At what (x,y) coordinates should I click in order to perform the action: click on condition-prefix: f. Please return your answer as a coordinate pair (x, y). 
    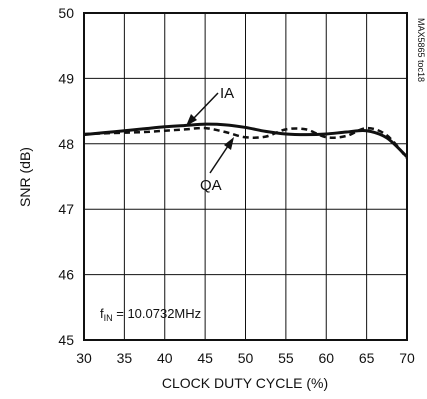
    Looking at the image, I should click on (102, 313).